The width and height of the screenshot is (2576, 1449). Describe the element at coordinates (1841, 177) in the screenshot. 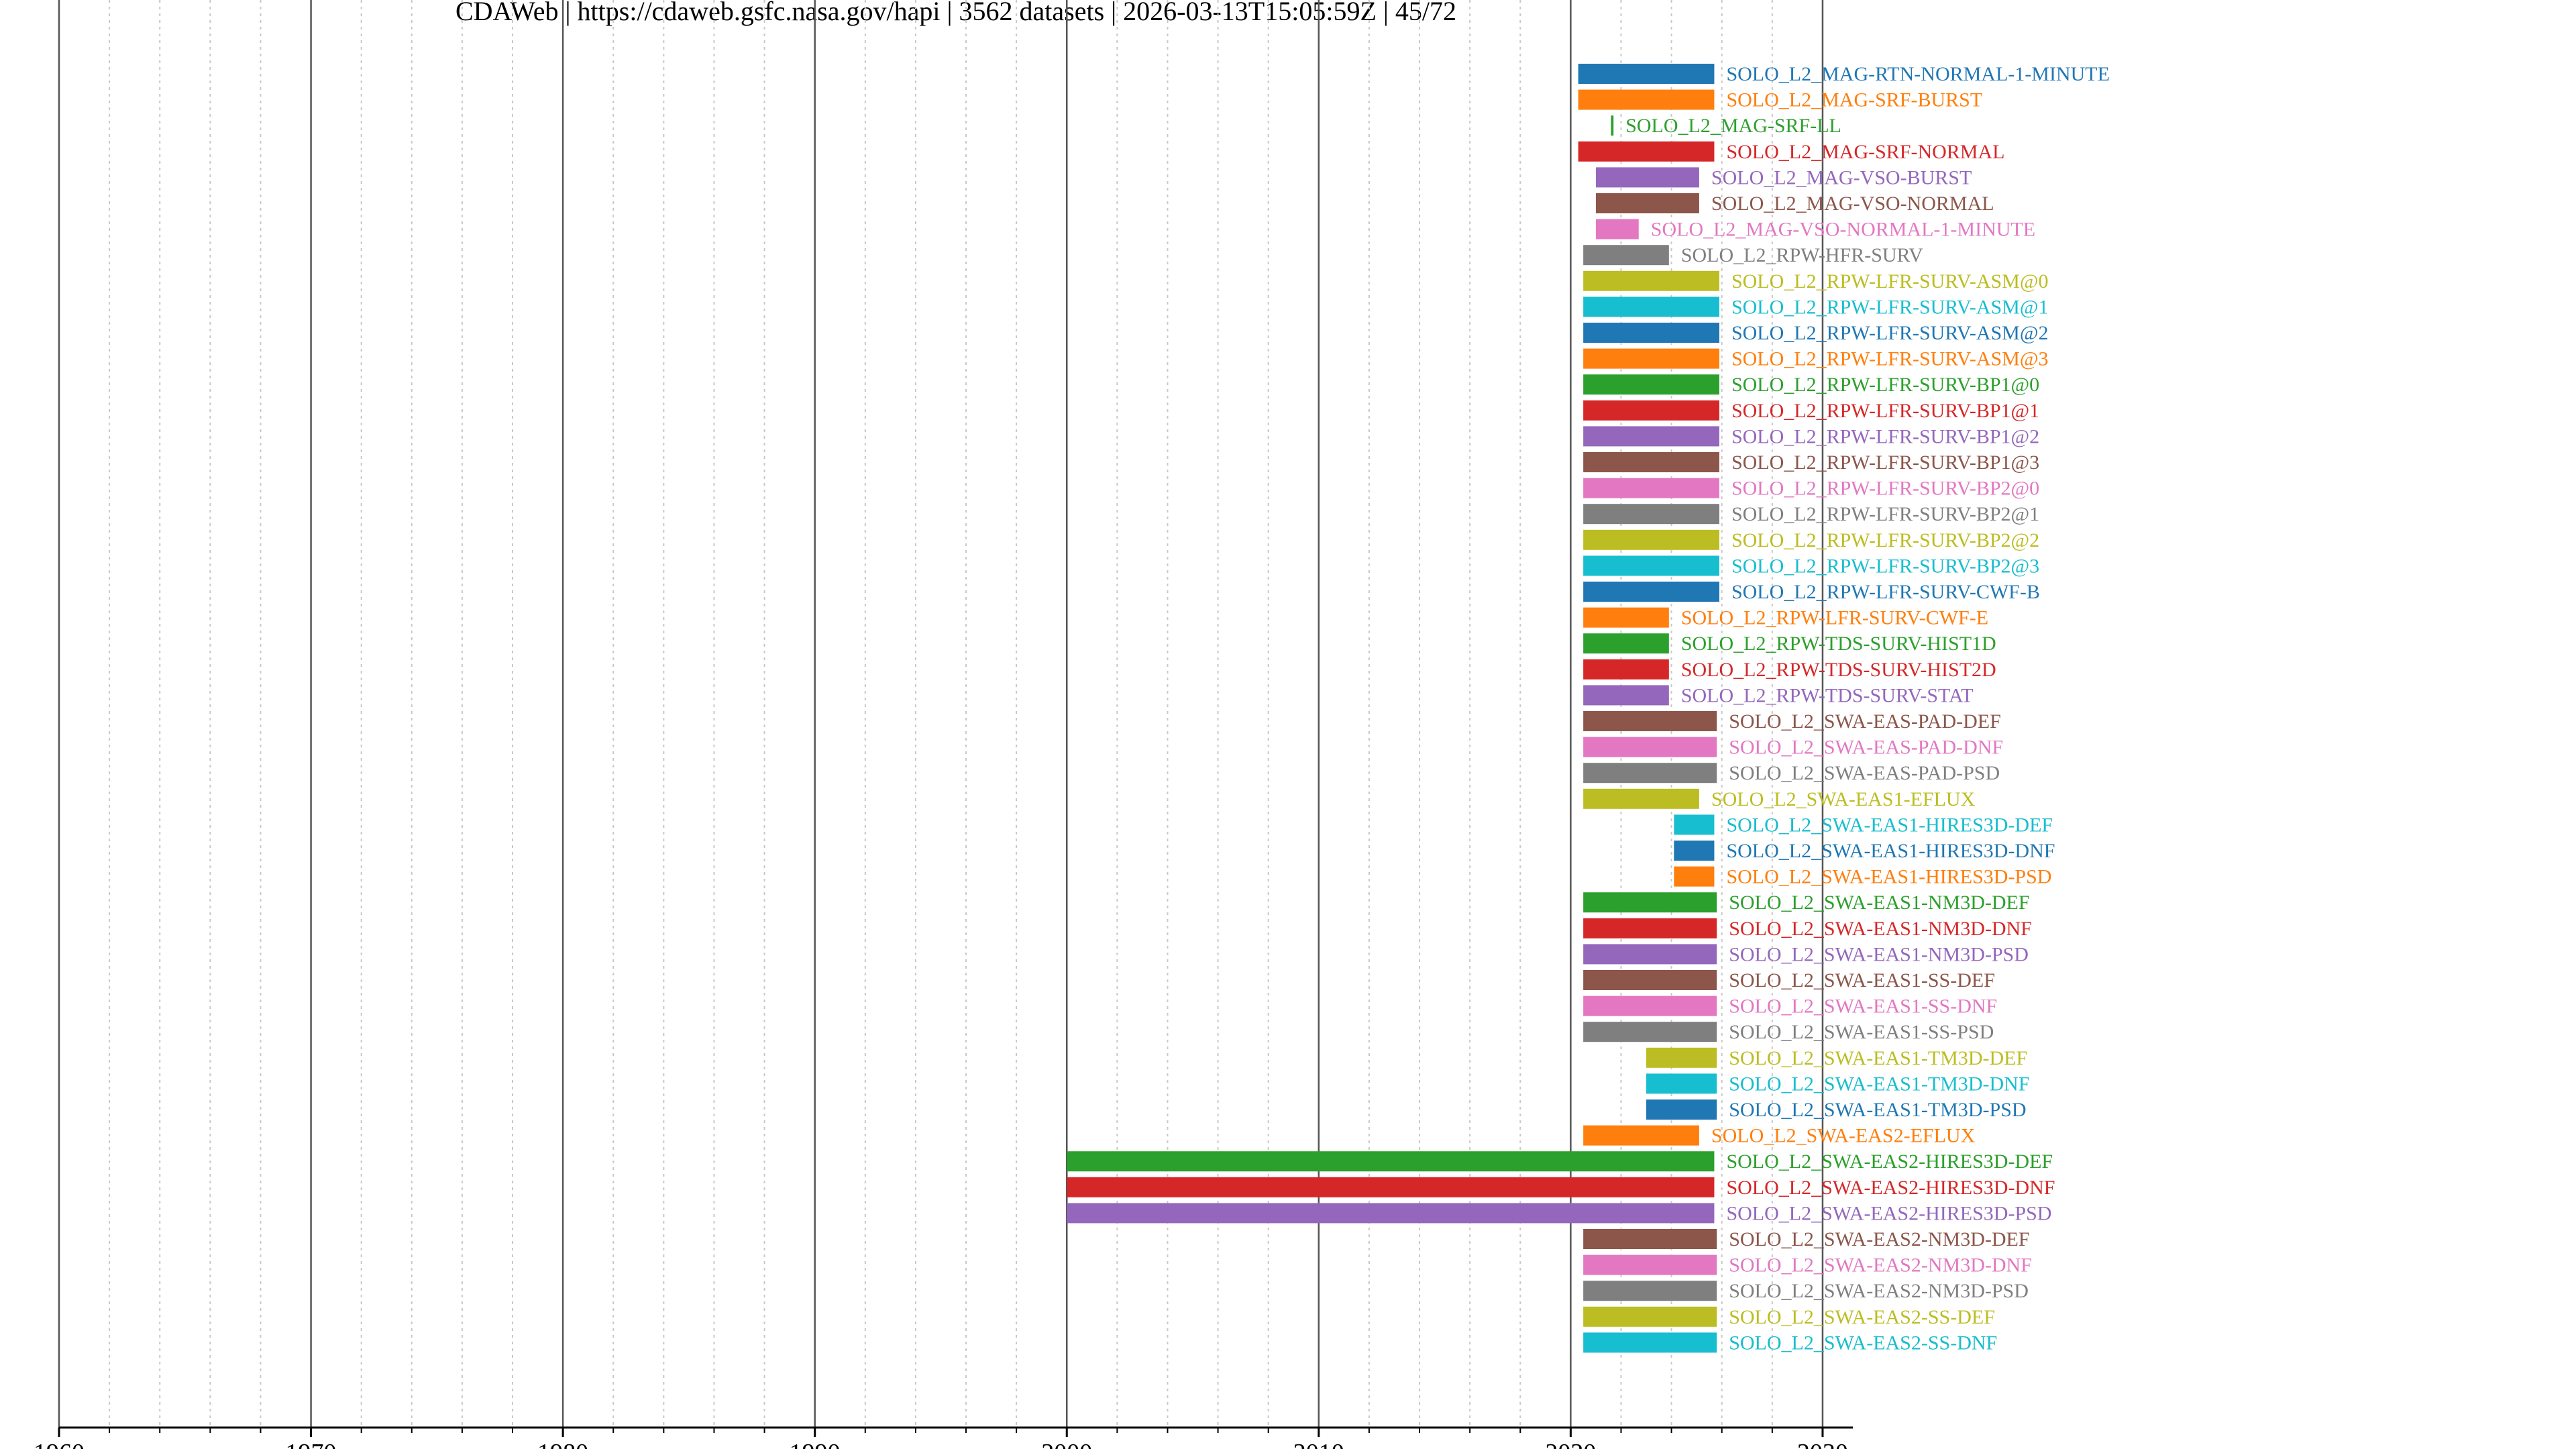

I see `dataset-label: SOLO_L2_MAG-VSO-BURST` at that location.